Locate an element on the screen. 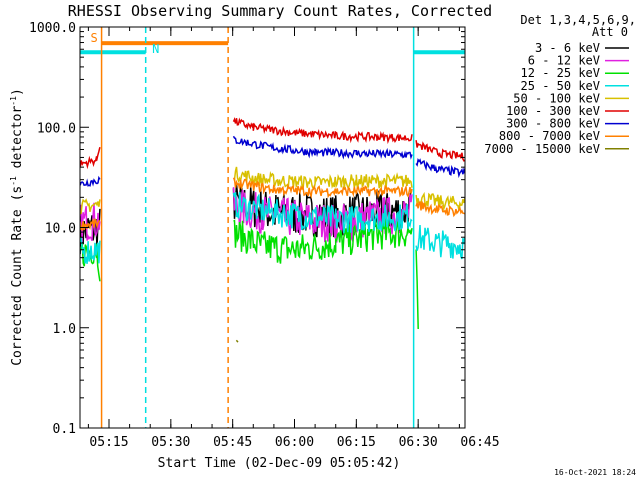  x-tick-label: 06:45 is located at coordinates (479, 442).